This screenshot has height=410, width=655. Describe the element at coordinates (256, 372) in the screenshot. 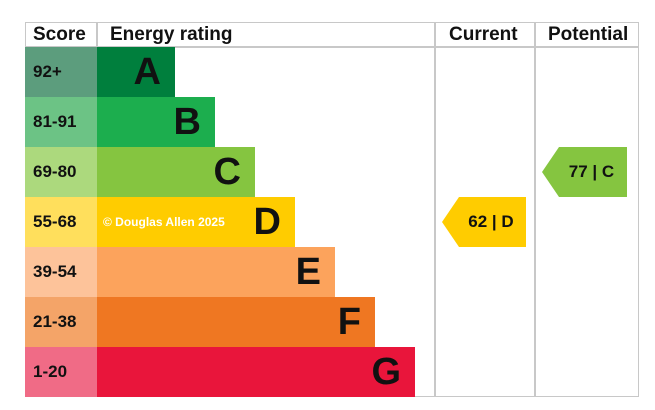

I see `band-bar-g: G` at that location.